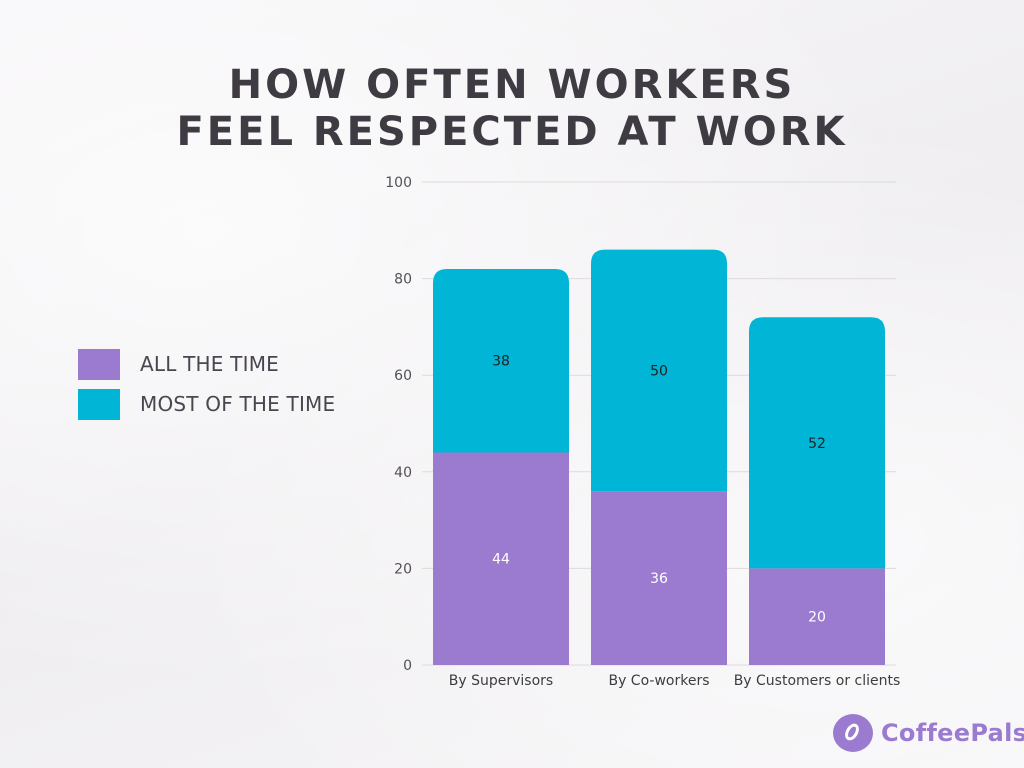 The height and width of the screenshot is (768, 1024). I want to click on y-tick-label-0: 0, so click(407, 666).